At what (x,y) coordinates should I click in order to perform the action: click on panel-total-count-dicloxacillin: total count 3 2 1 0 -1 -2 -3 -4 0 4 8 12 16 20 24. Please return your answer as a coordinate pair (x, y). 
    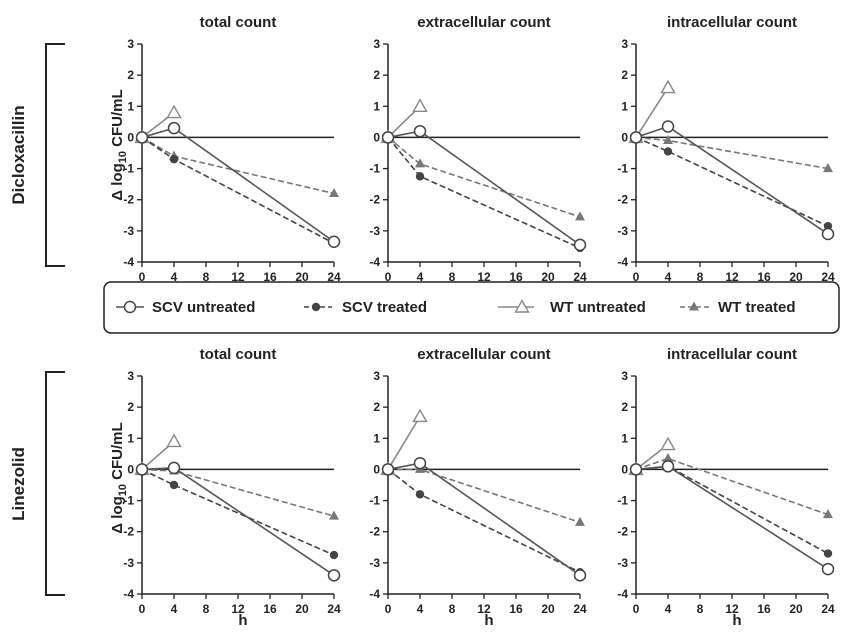
    Looking at the image, I should click on (232, 149).